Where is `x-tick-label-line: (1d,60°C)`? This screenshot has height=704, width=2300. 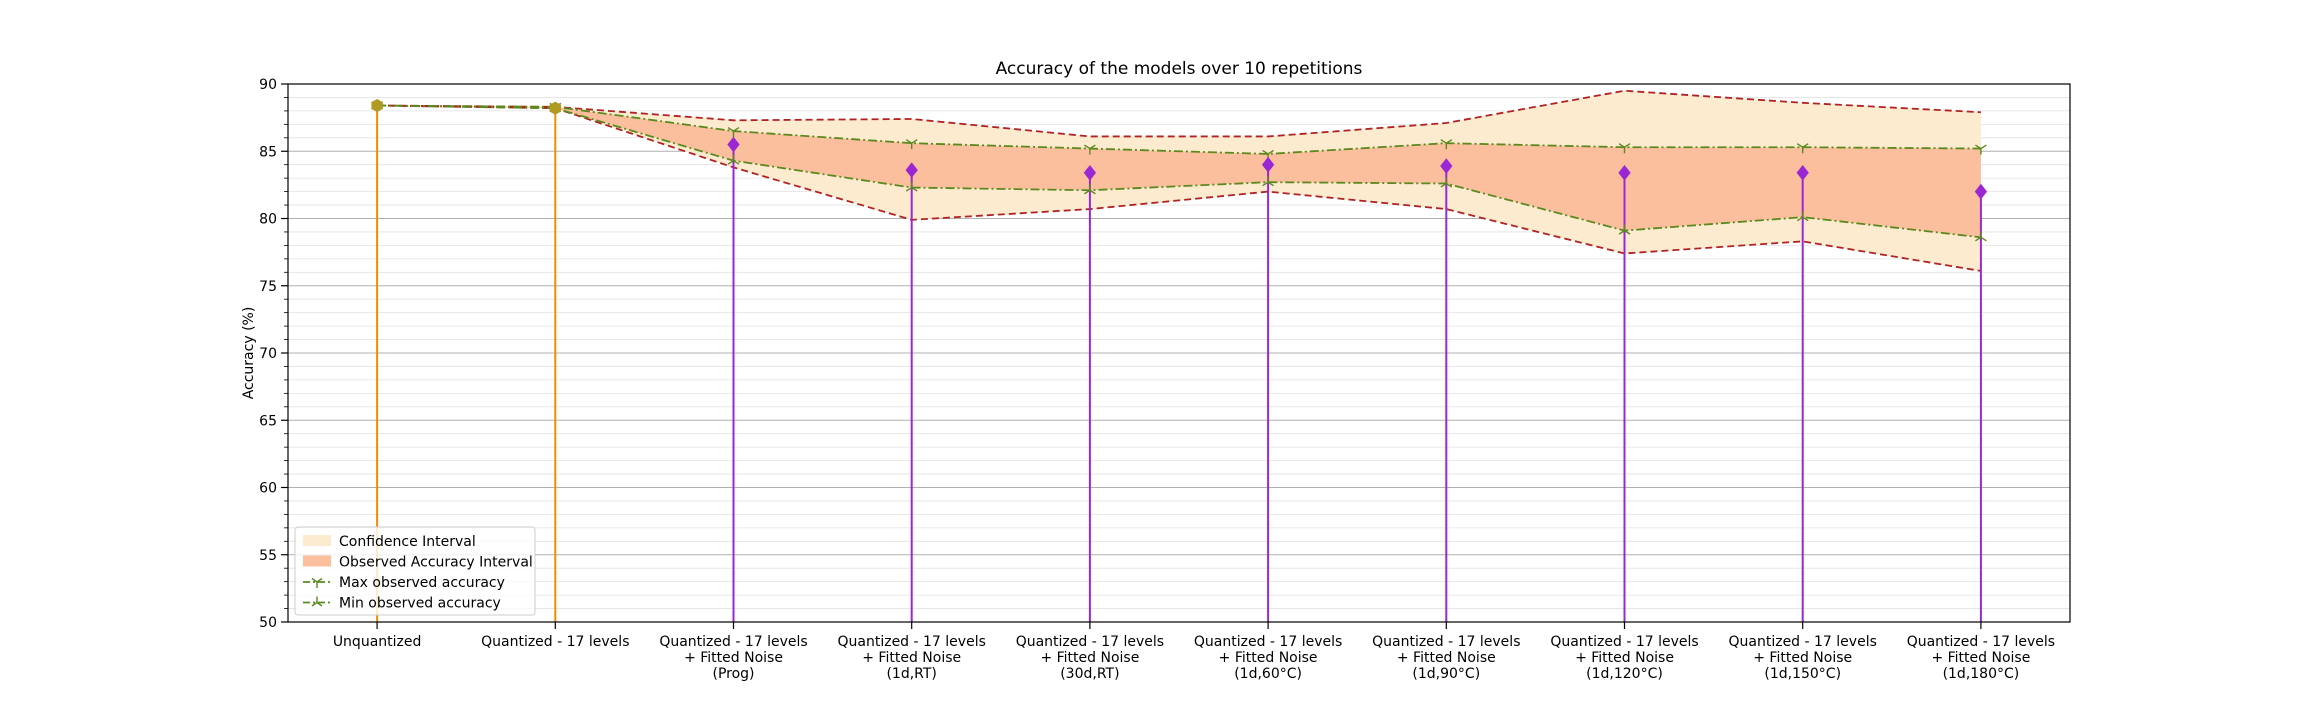 x-tick-label-line: (1d,60°C) is located at coordinates (1268, 674).